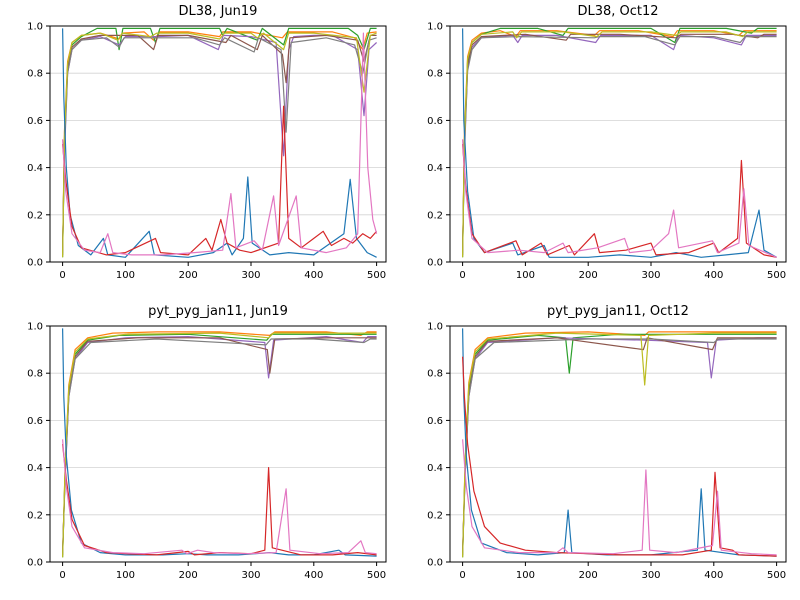 Image resolution: width=800 pixels, height=600 pixels. What do you see at coordinates (218, 11) in the screenshot?
I see `subplot-title: DL38, Jun19` at bounding box center [218, 11].